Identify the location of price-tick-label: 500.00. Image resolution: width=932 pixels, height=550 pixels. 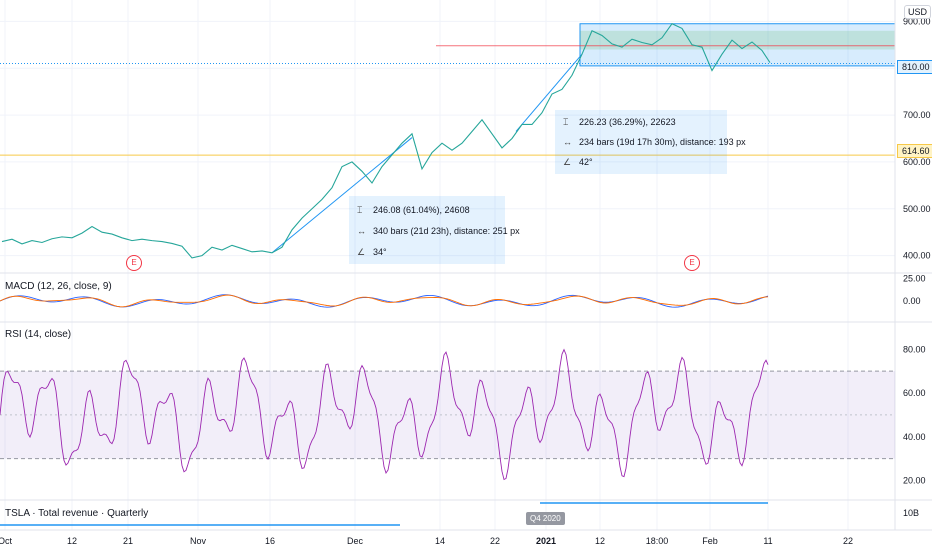
(917, 209).